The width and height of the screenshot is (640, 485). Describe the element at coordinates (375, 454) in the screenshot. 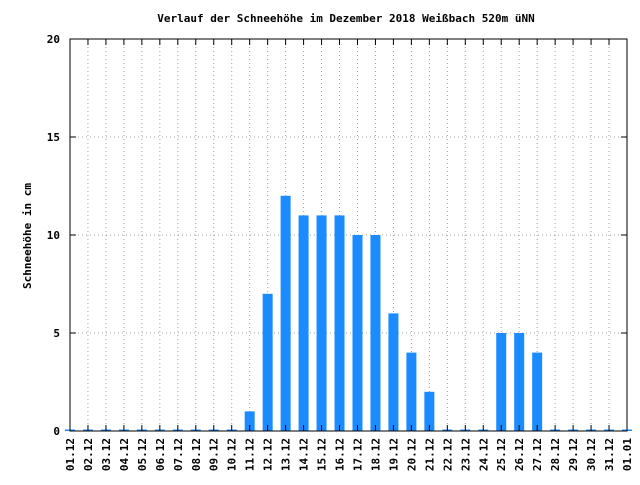

I see `x-tick-label: 18.12` at that location.